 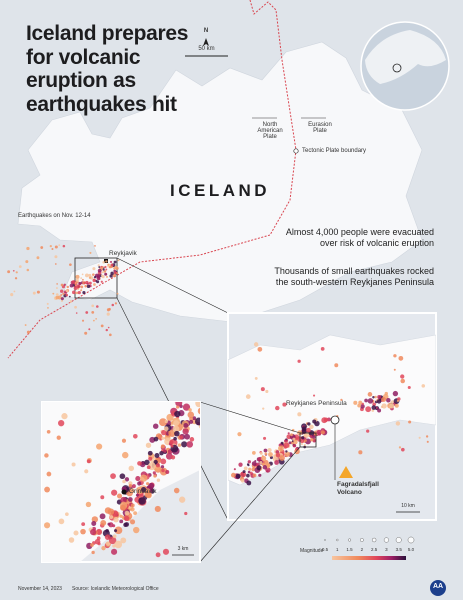 I want to click on legend-title: Magnitude, so click(x=312, y=551).